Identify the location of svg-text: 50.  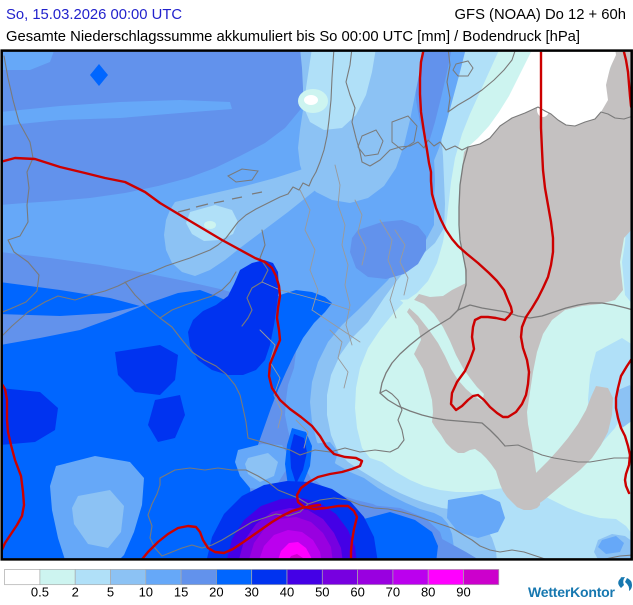
(322, 592).